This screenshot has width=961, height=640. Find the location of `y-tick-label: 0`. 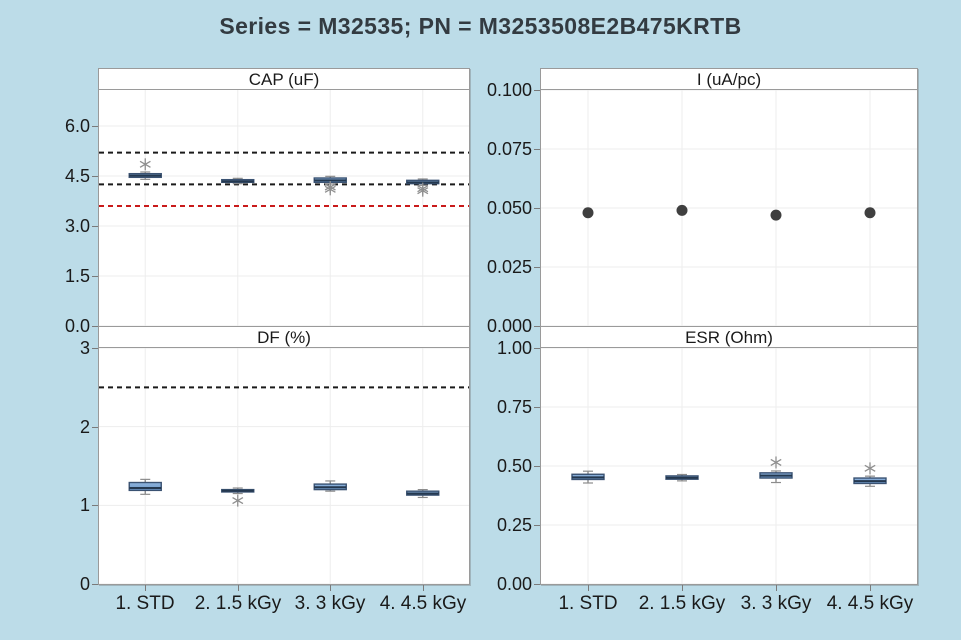

y-tick-label: 0 is located at coordinates (84, 584).